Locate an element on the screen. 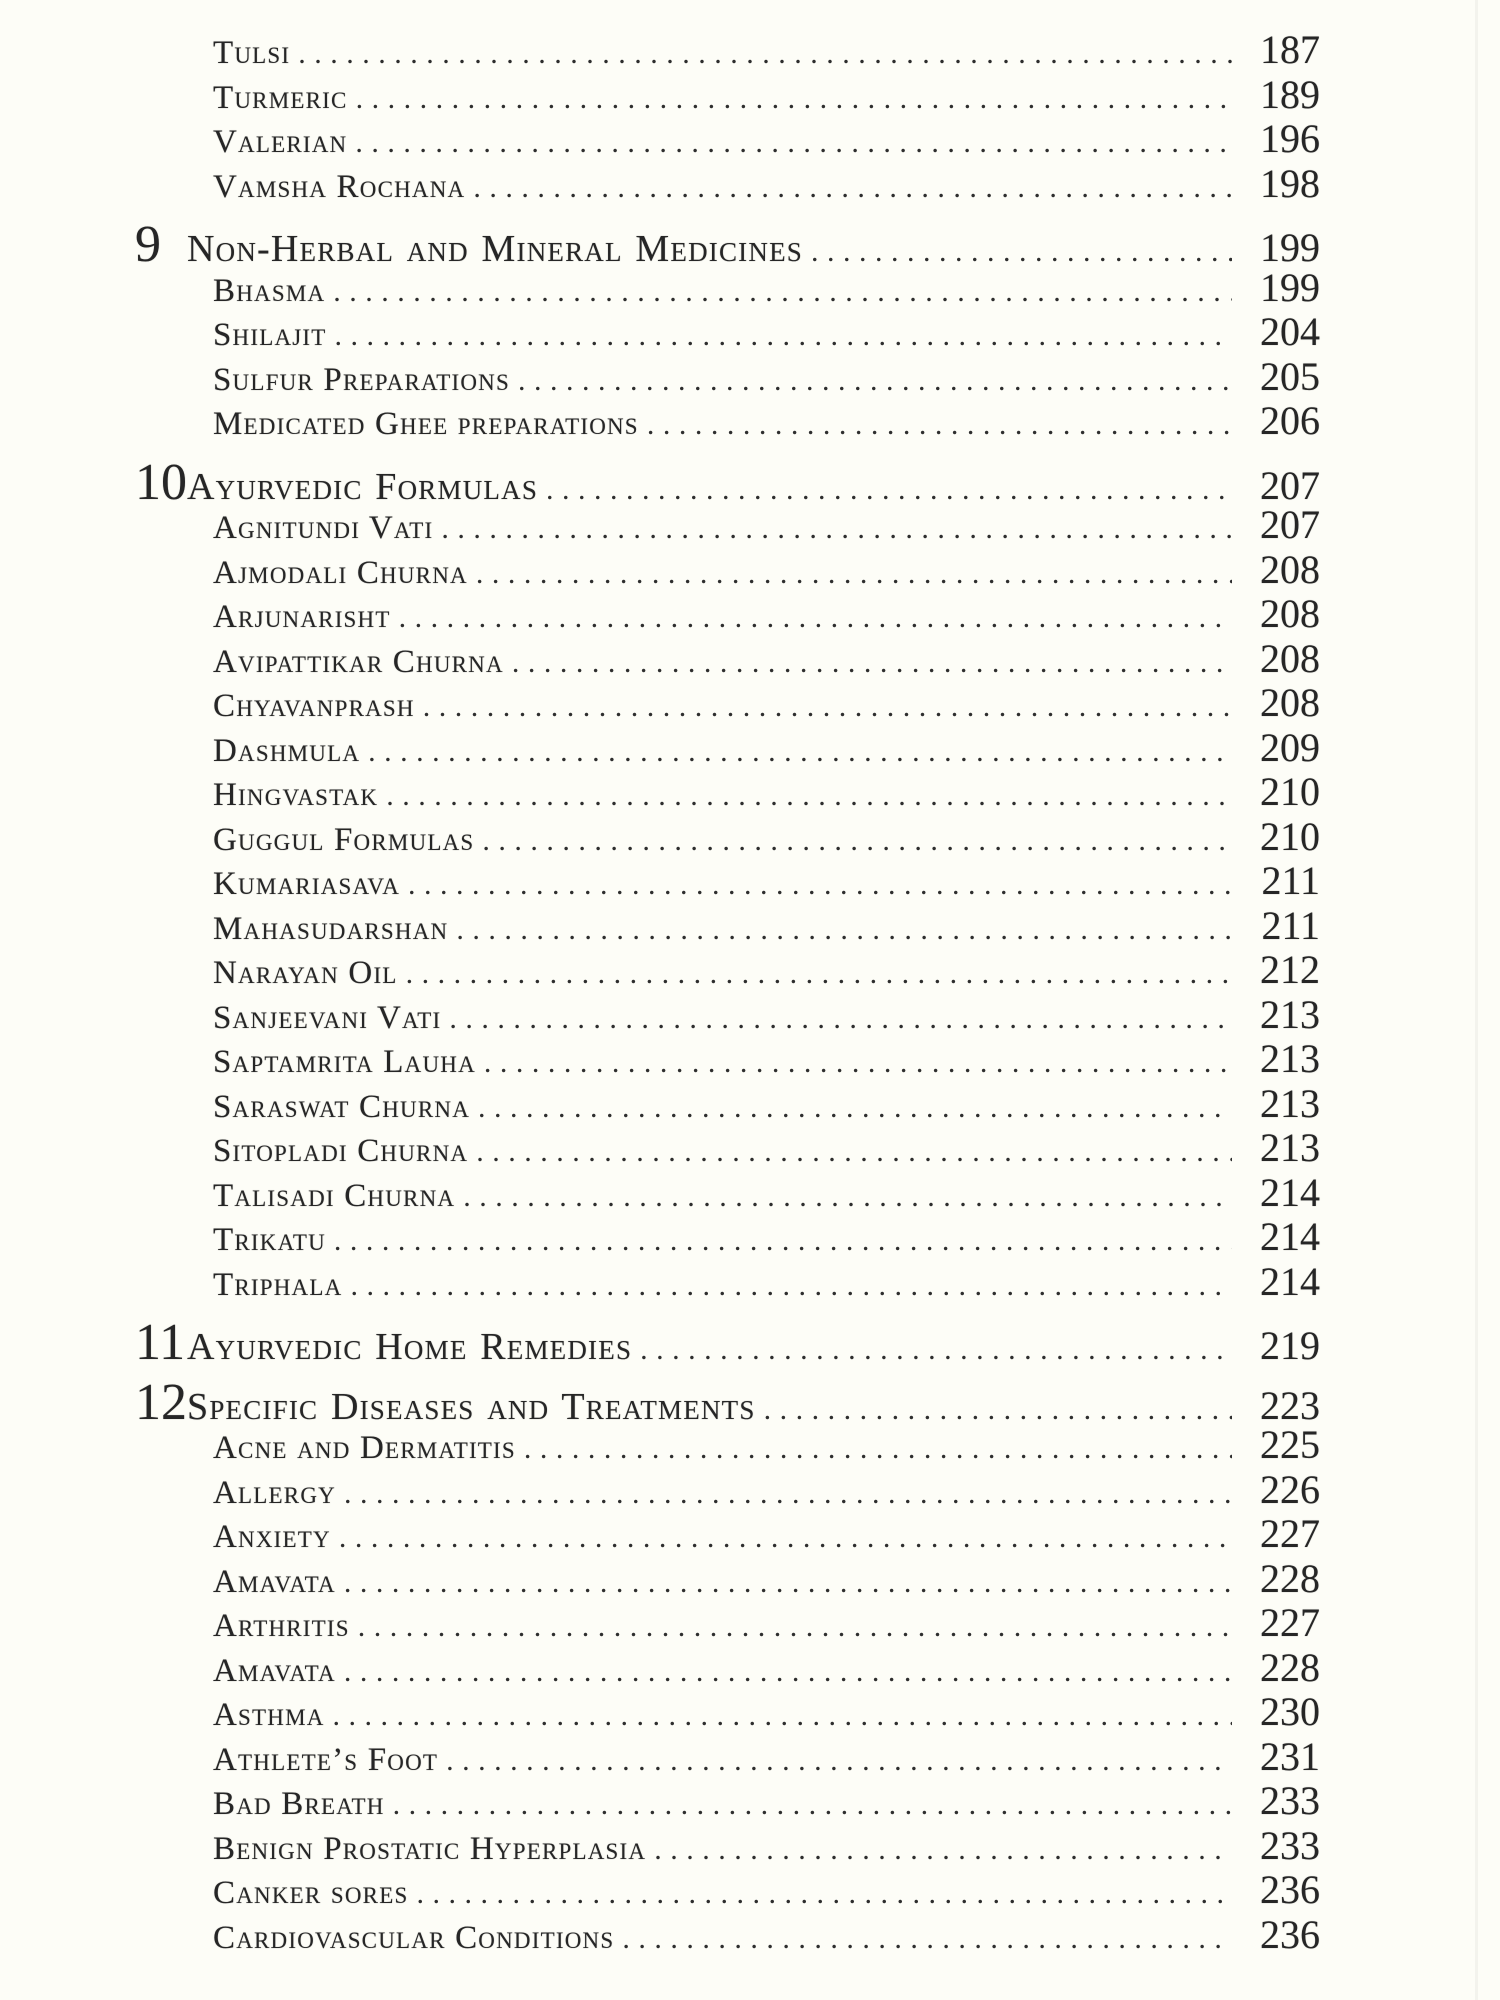  toc-entry-label: Sanjeevani Vati is located at coordinates (327, 1017).